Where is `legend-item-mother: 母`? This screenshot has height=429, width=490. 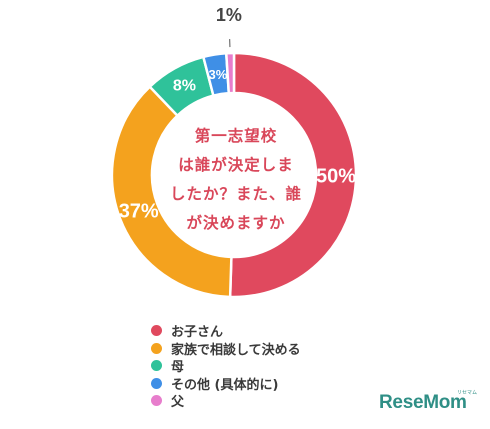
legend-item-mother: 母 is located at coordinates (226, 366).